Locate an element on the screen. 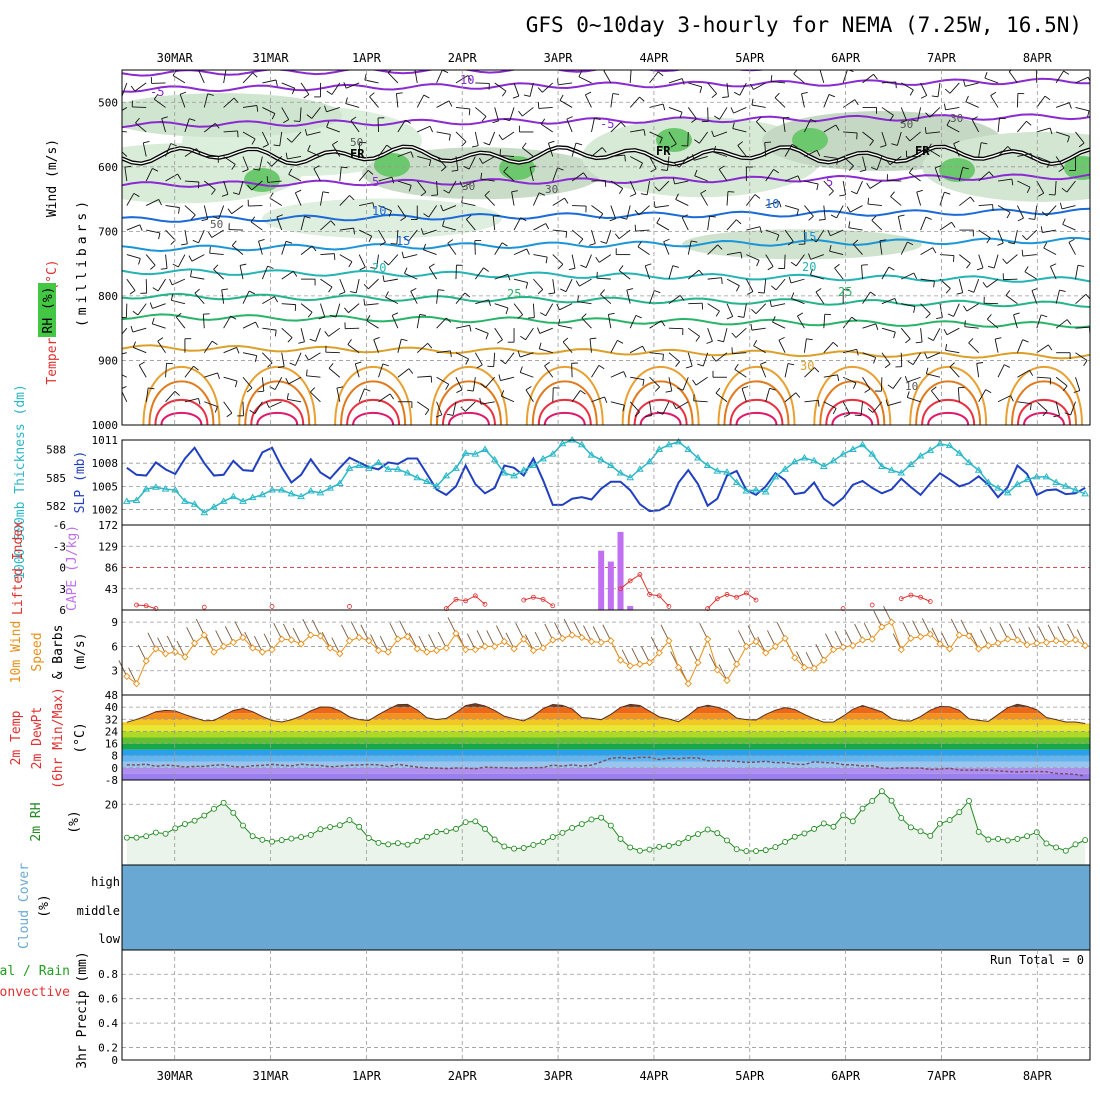 The height and width of the screenshot is (1100, 1100). rh2m-unit: (%) is located at coordinates (74, 821).